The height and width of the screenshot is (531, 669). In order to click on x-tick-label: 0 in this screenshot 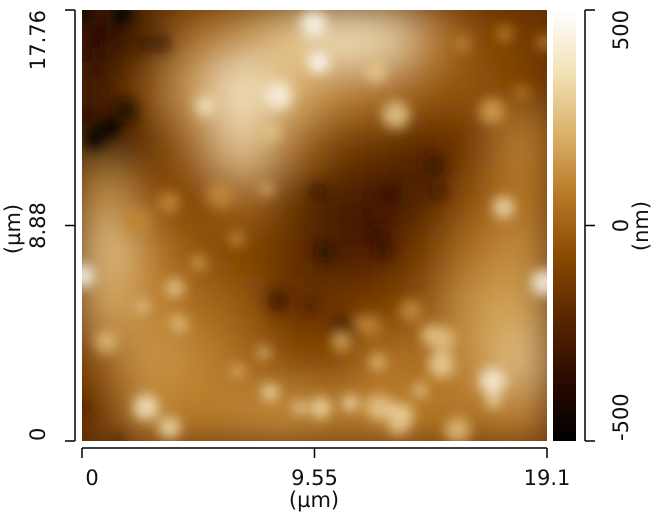, I will do `click(91, 478)`.